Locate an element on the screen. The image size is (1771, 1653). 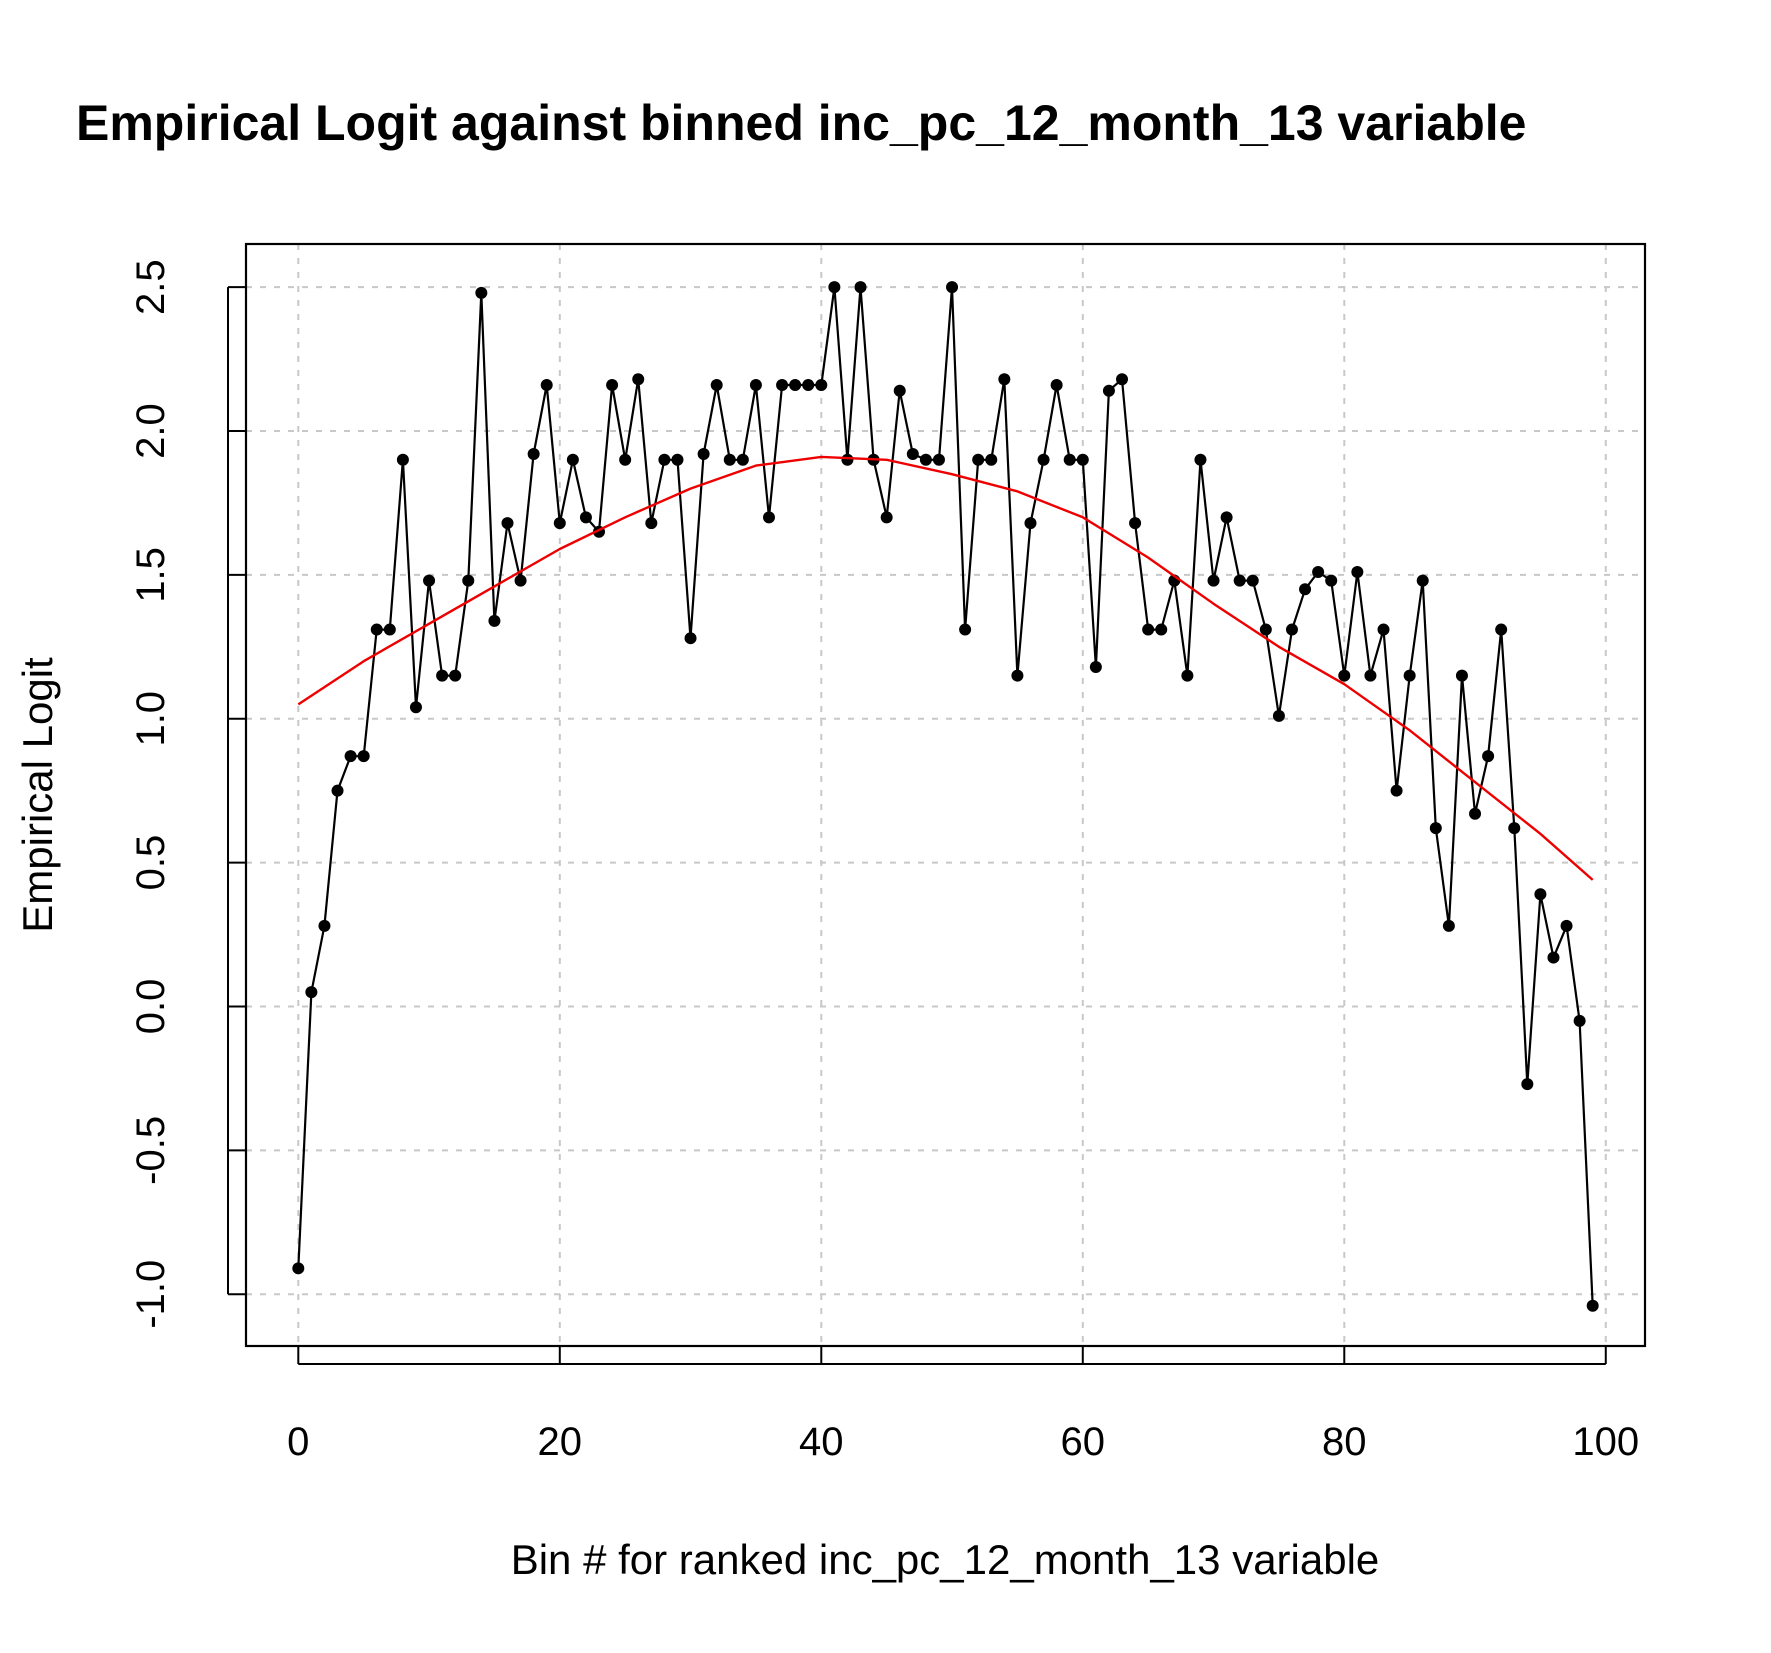
x-tick-label: 80 is located at coordinates (1344, 1442).